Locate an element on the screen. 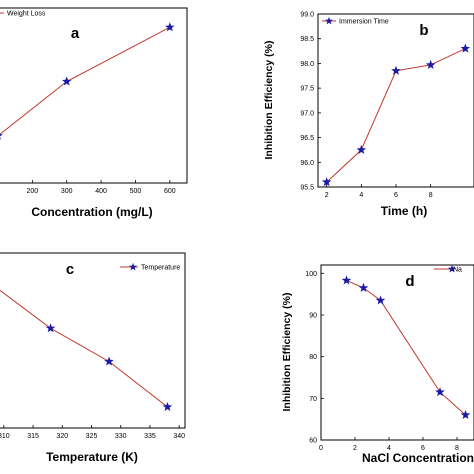 The height and width of the screenshot is (474, 474). legend: Weight Loss is located at coordinates (23, 14).